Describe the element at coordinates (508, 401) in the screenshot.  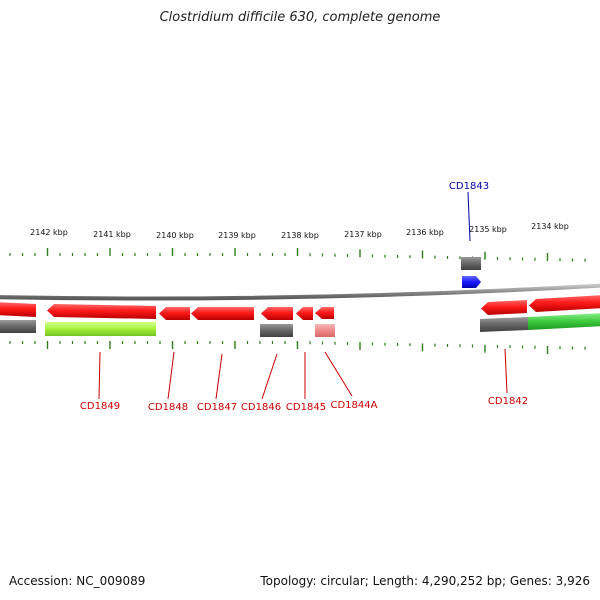
I see `gene-label-cd1842: CD1842` at that location.